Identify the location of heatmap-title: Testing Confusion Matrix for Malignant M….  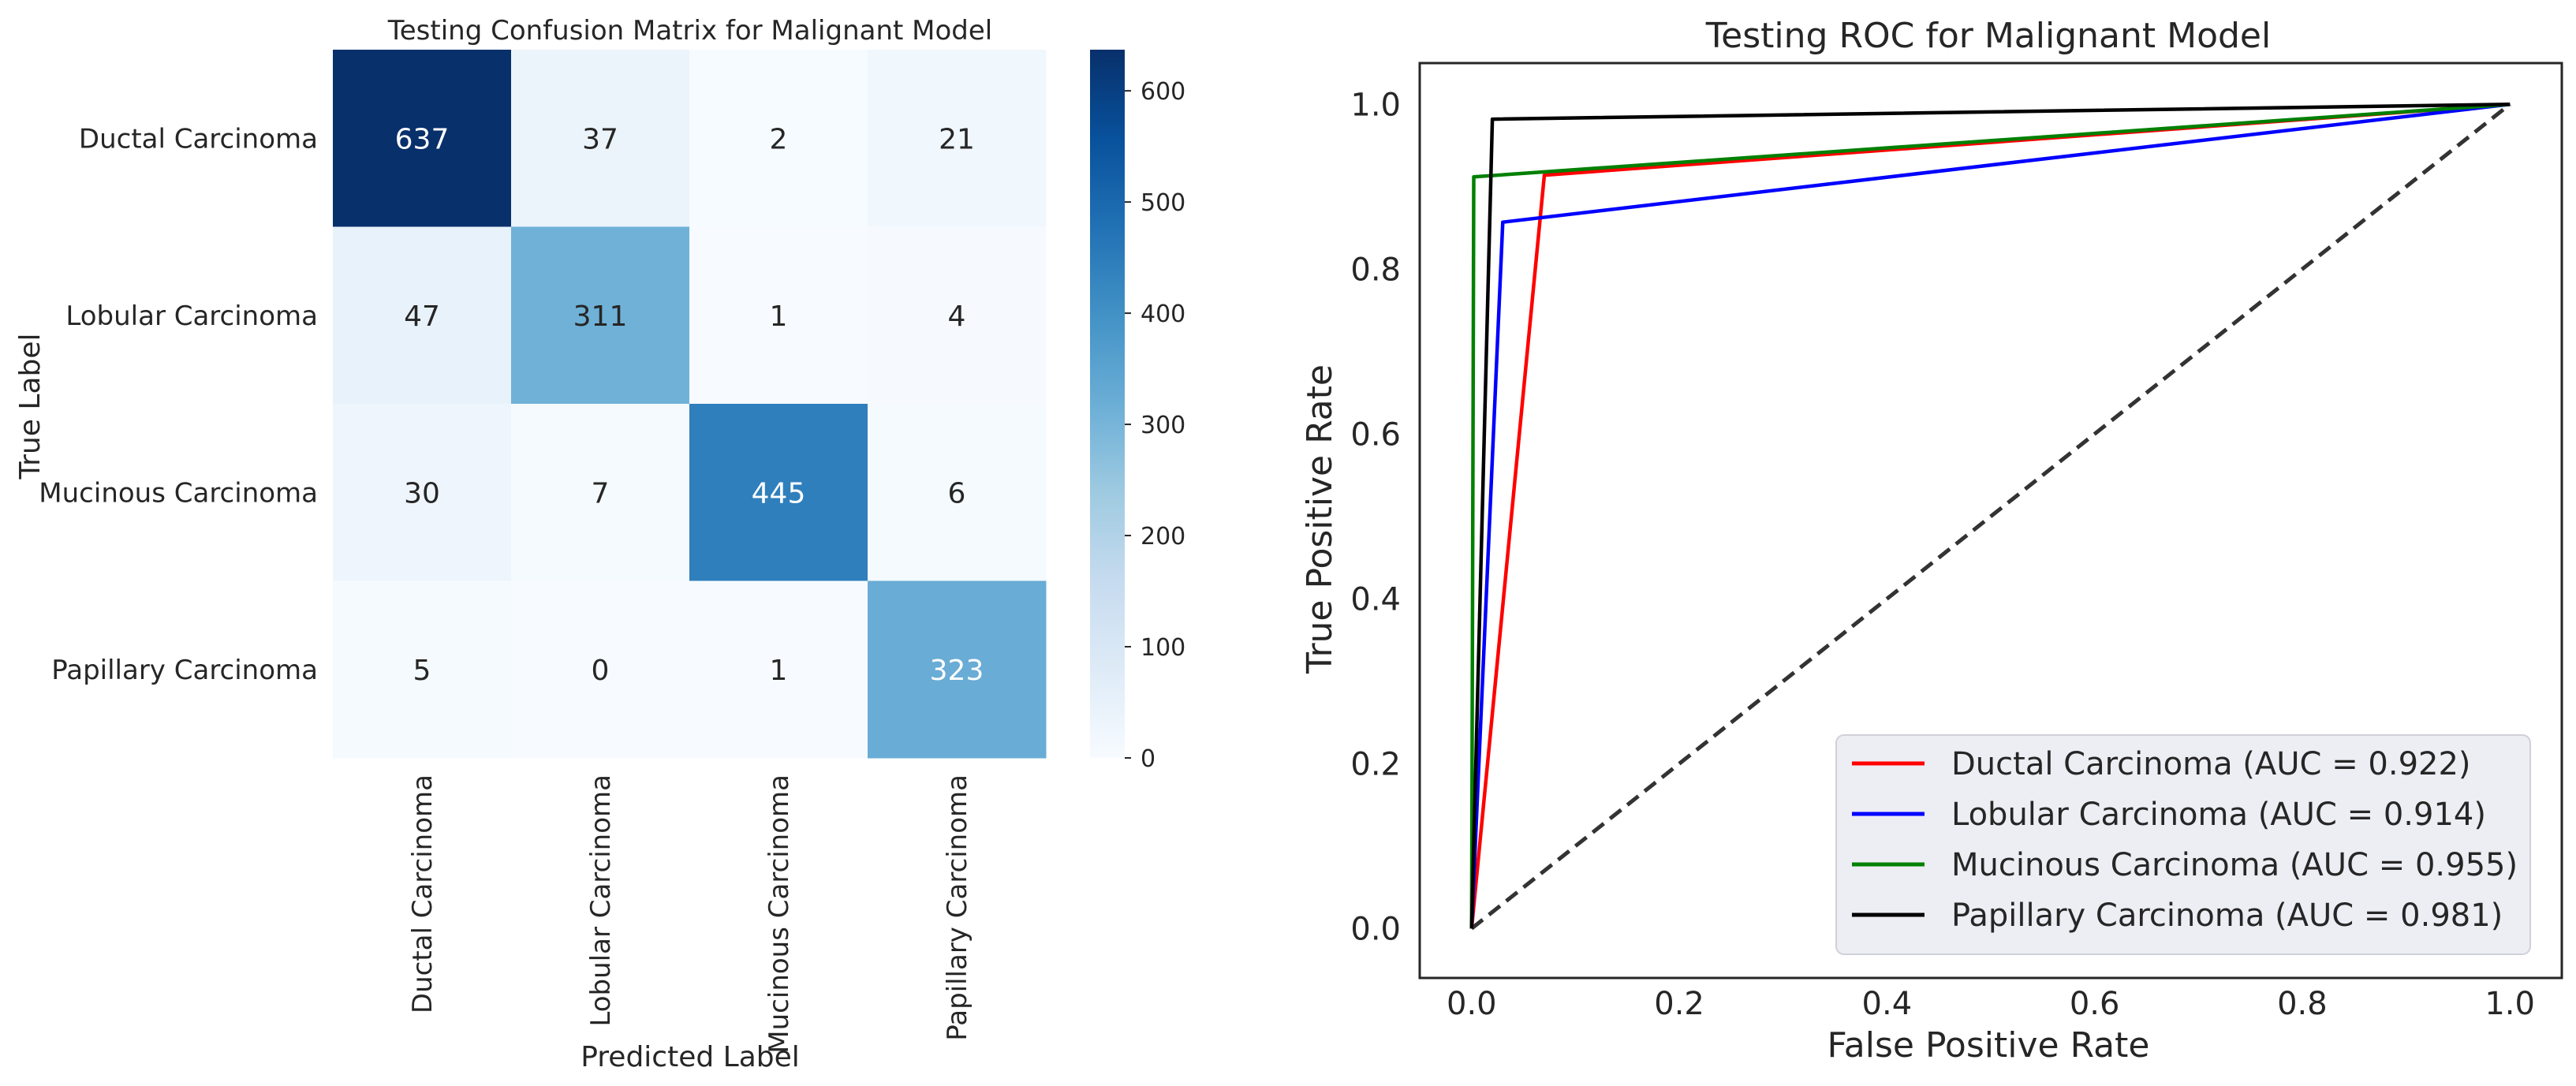
(689, 31).